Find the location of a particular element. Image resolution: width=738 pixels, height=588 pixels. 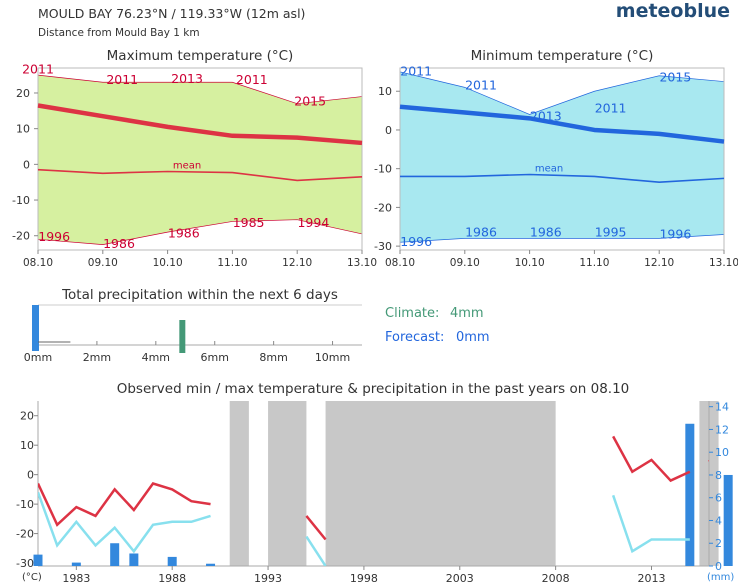

min-range-area is located at coordinates (562, 157).